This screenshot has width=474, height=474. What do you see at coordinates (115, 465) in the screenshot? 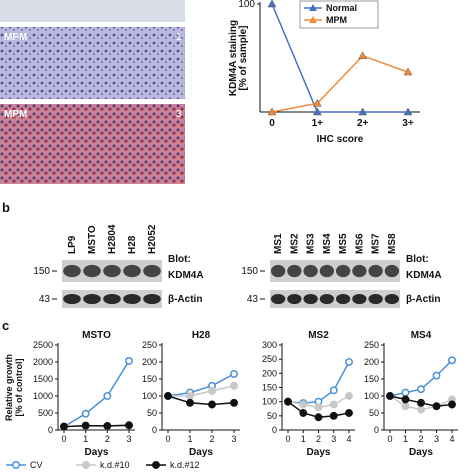
I see `legend-label: k.d.#10` at bounding box center [115, 465].